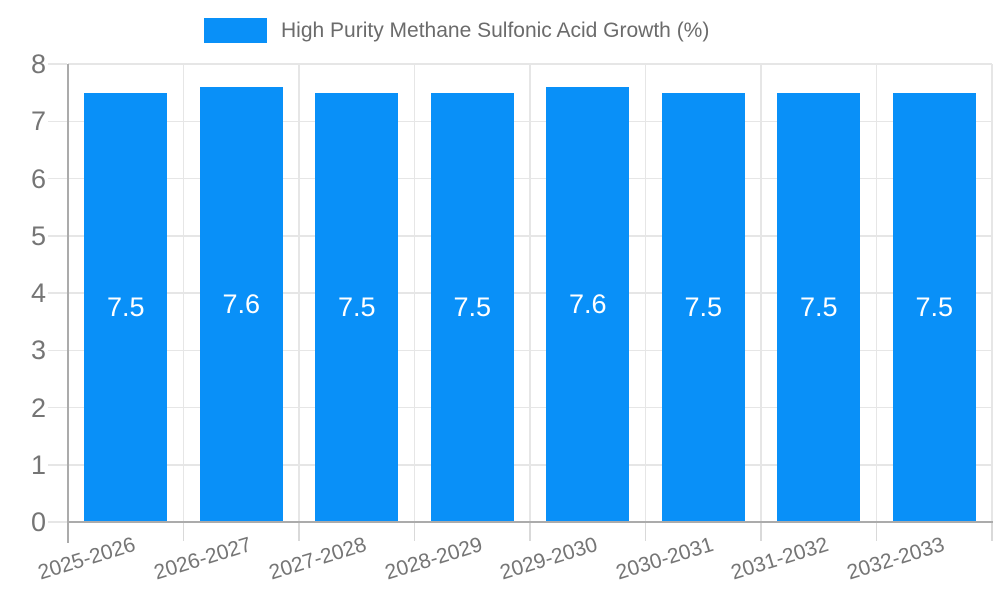  I want to click on y-tick-label: 2, so click(38, 407).